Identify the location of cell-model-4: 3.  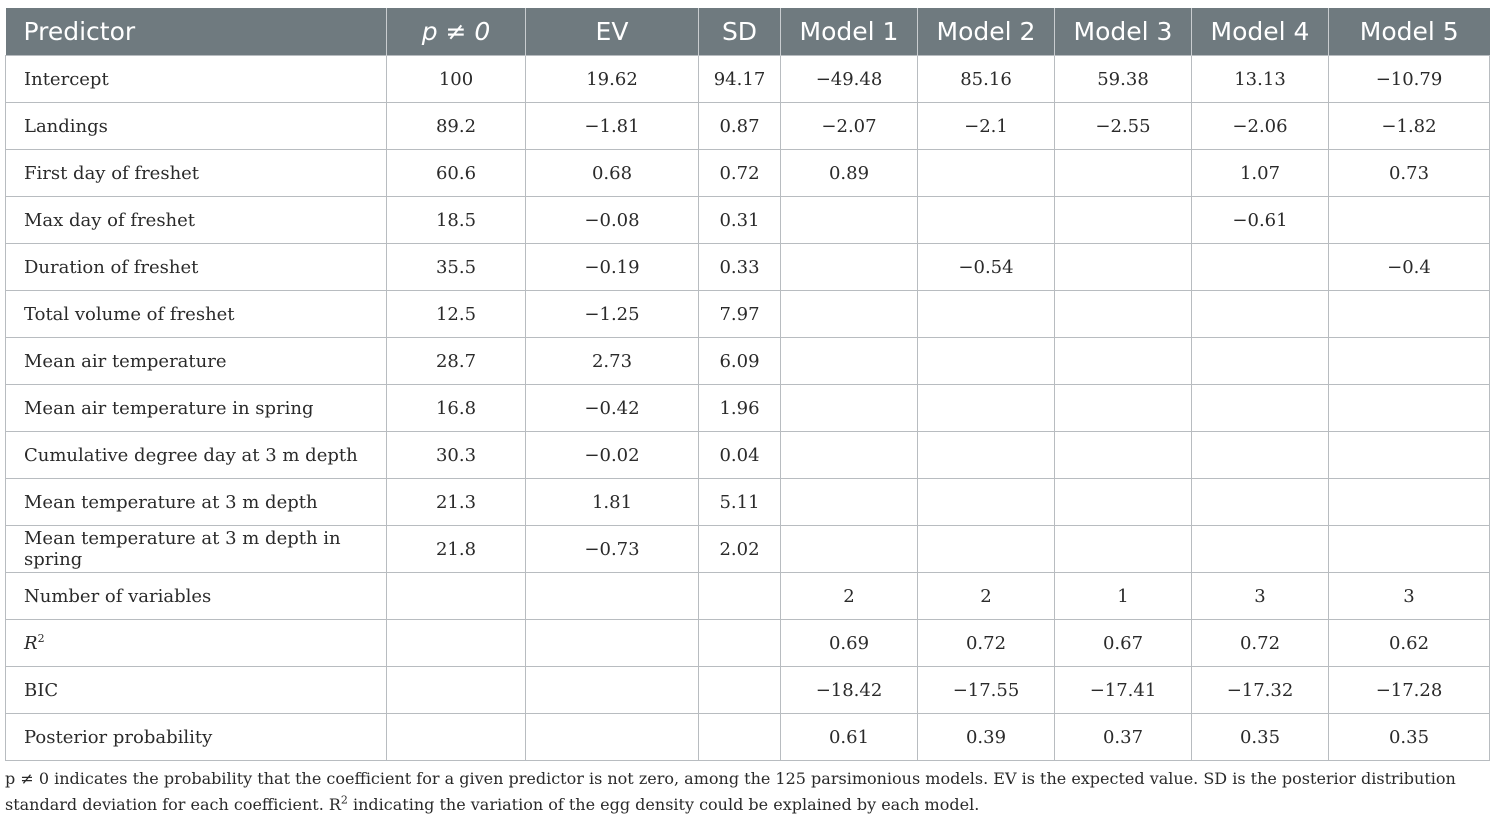
(1260, 596).